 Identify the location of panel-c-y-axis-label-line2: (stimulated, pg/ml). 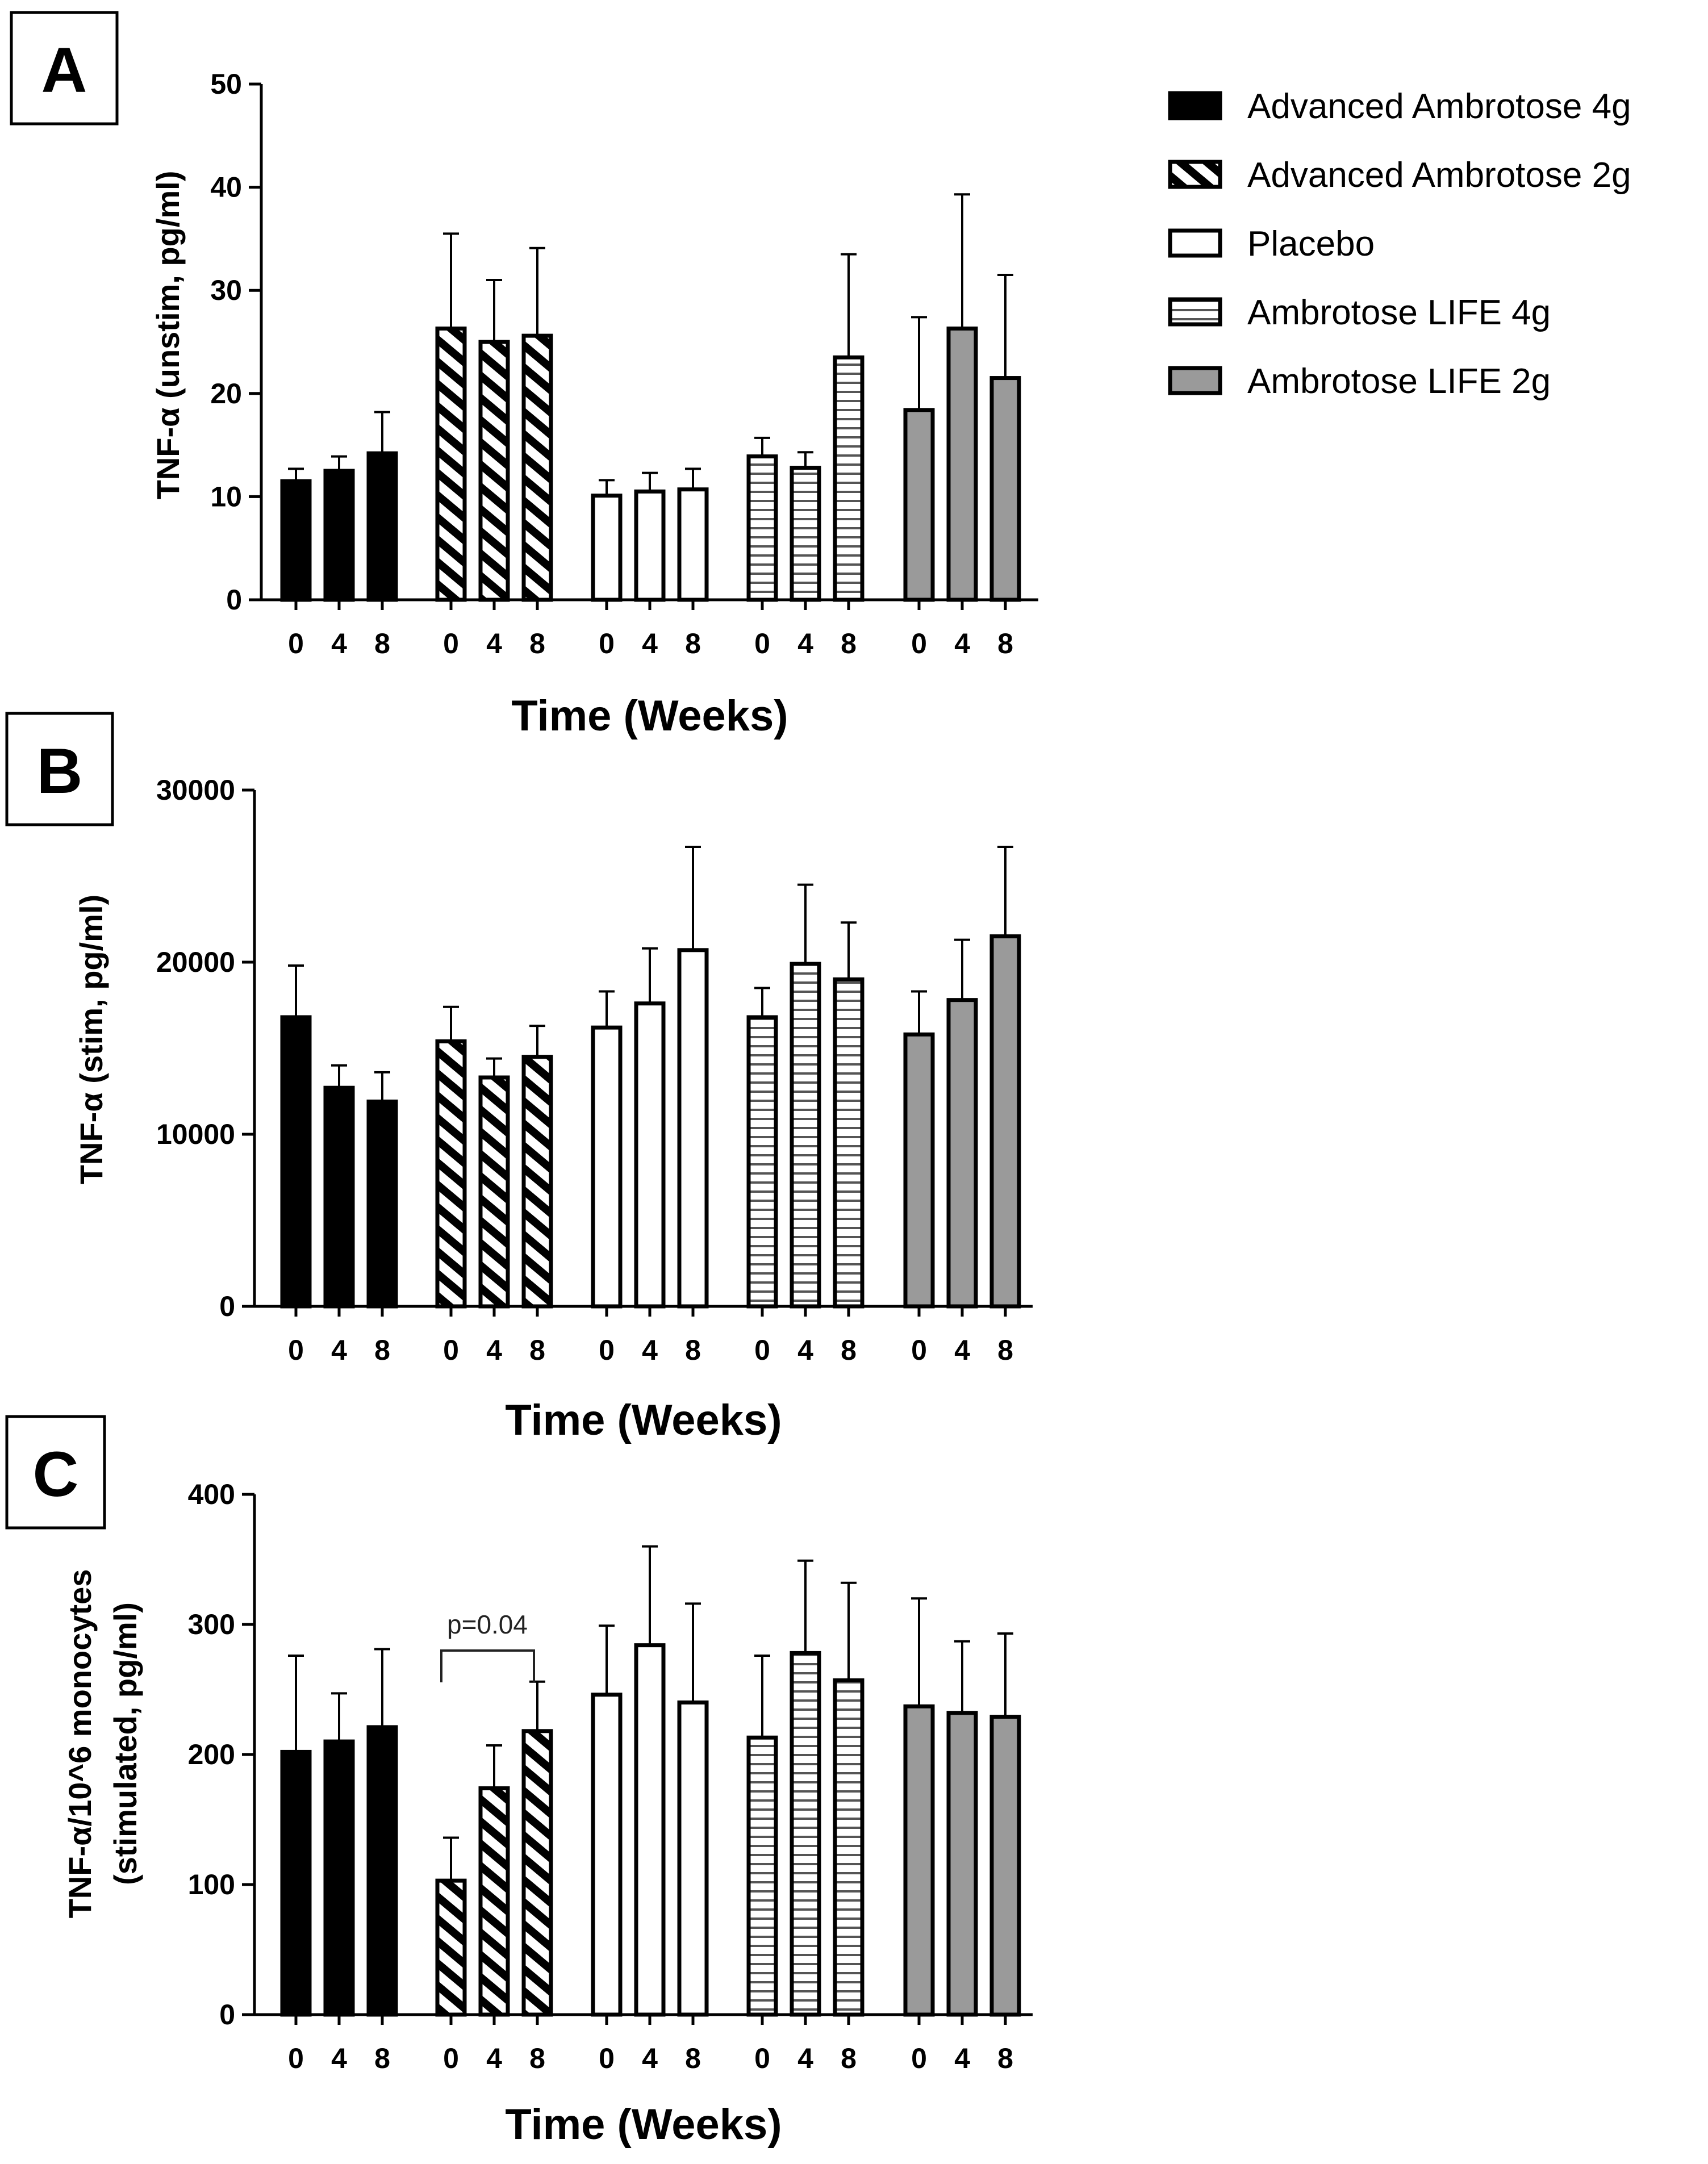
(125, 1744).